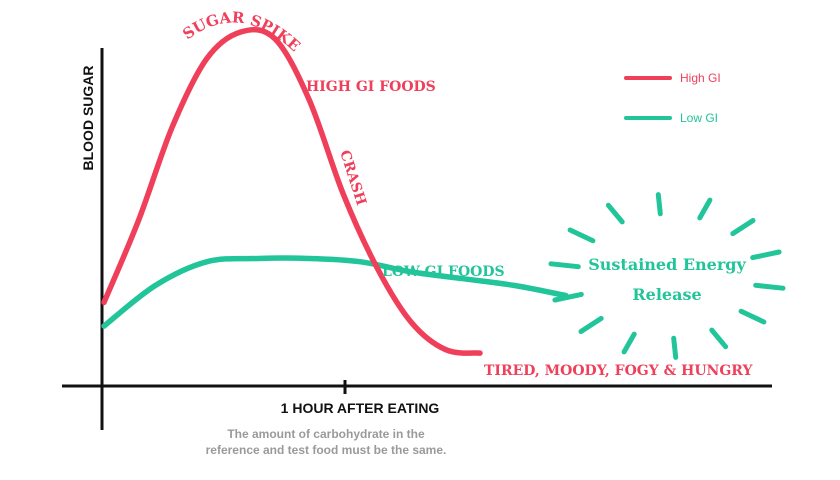  Describe the element at coordinates (699, 118) in the screenshot. I see `legend-label-low-gi: Low GI` at that location.